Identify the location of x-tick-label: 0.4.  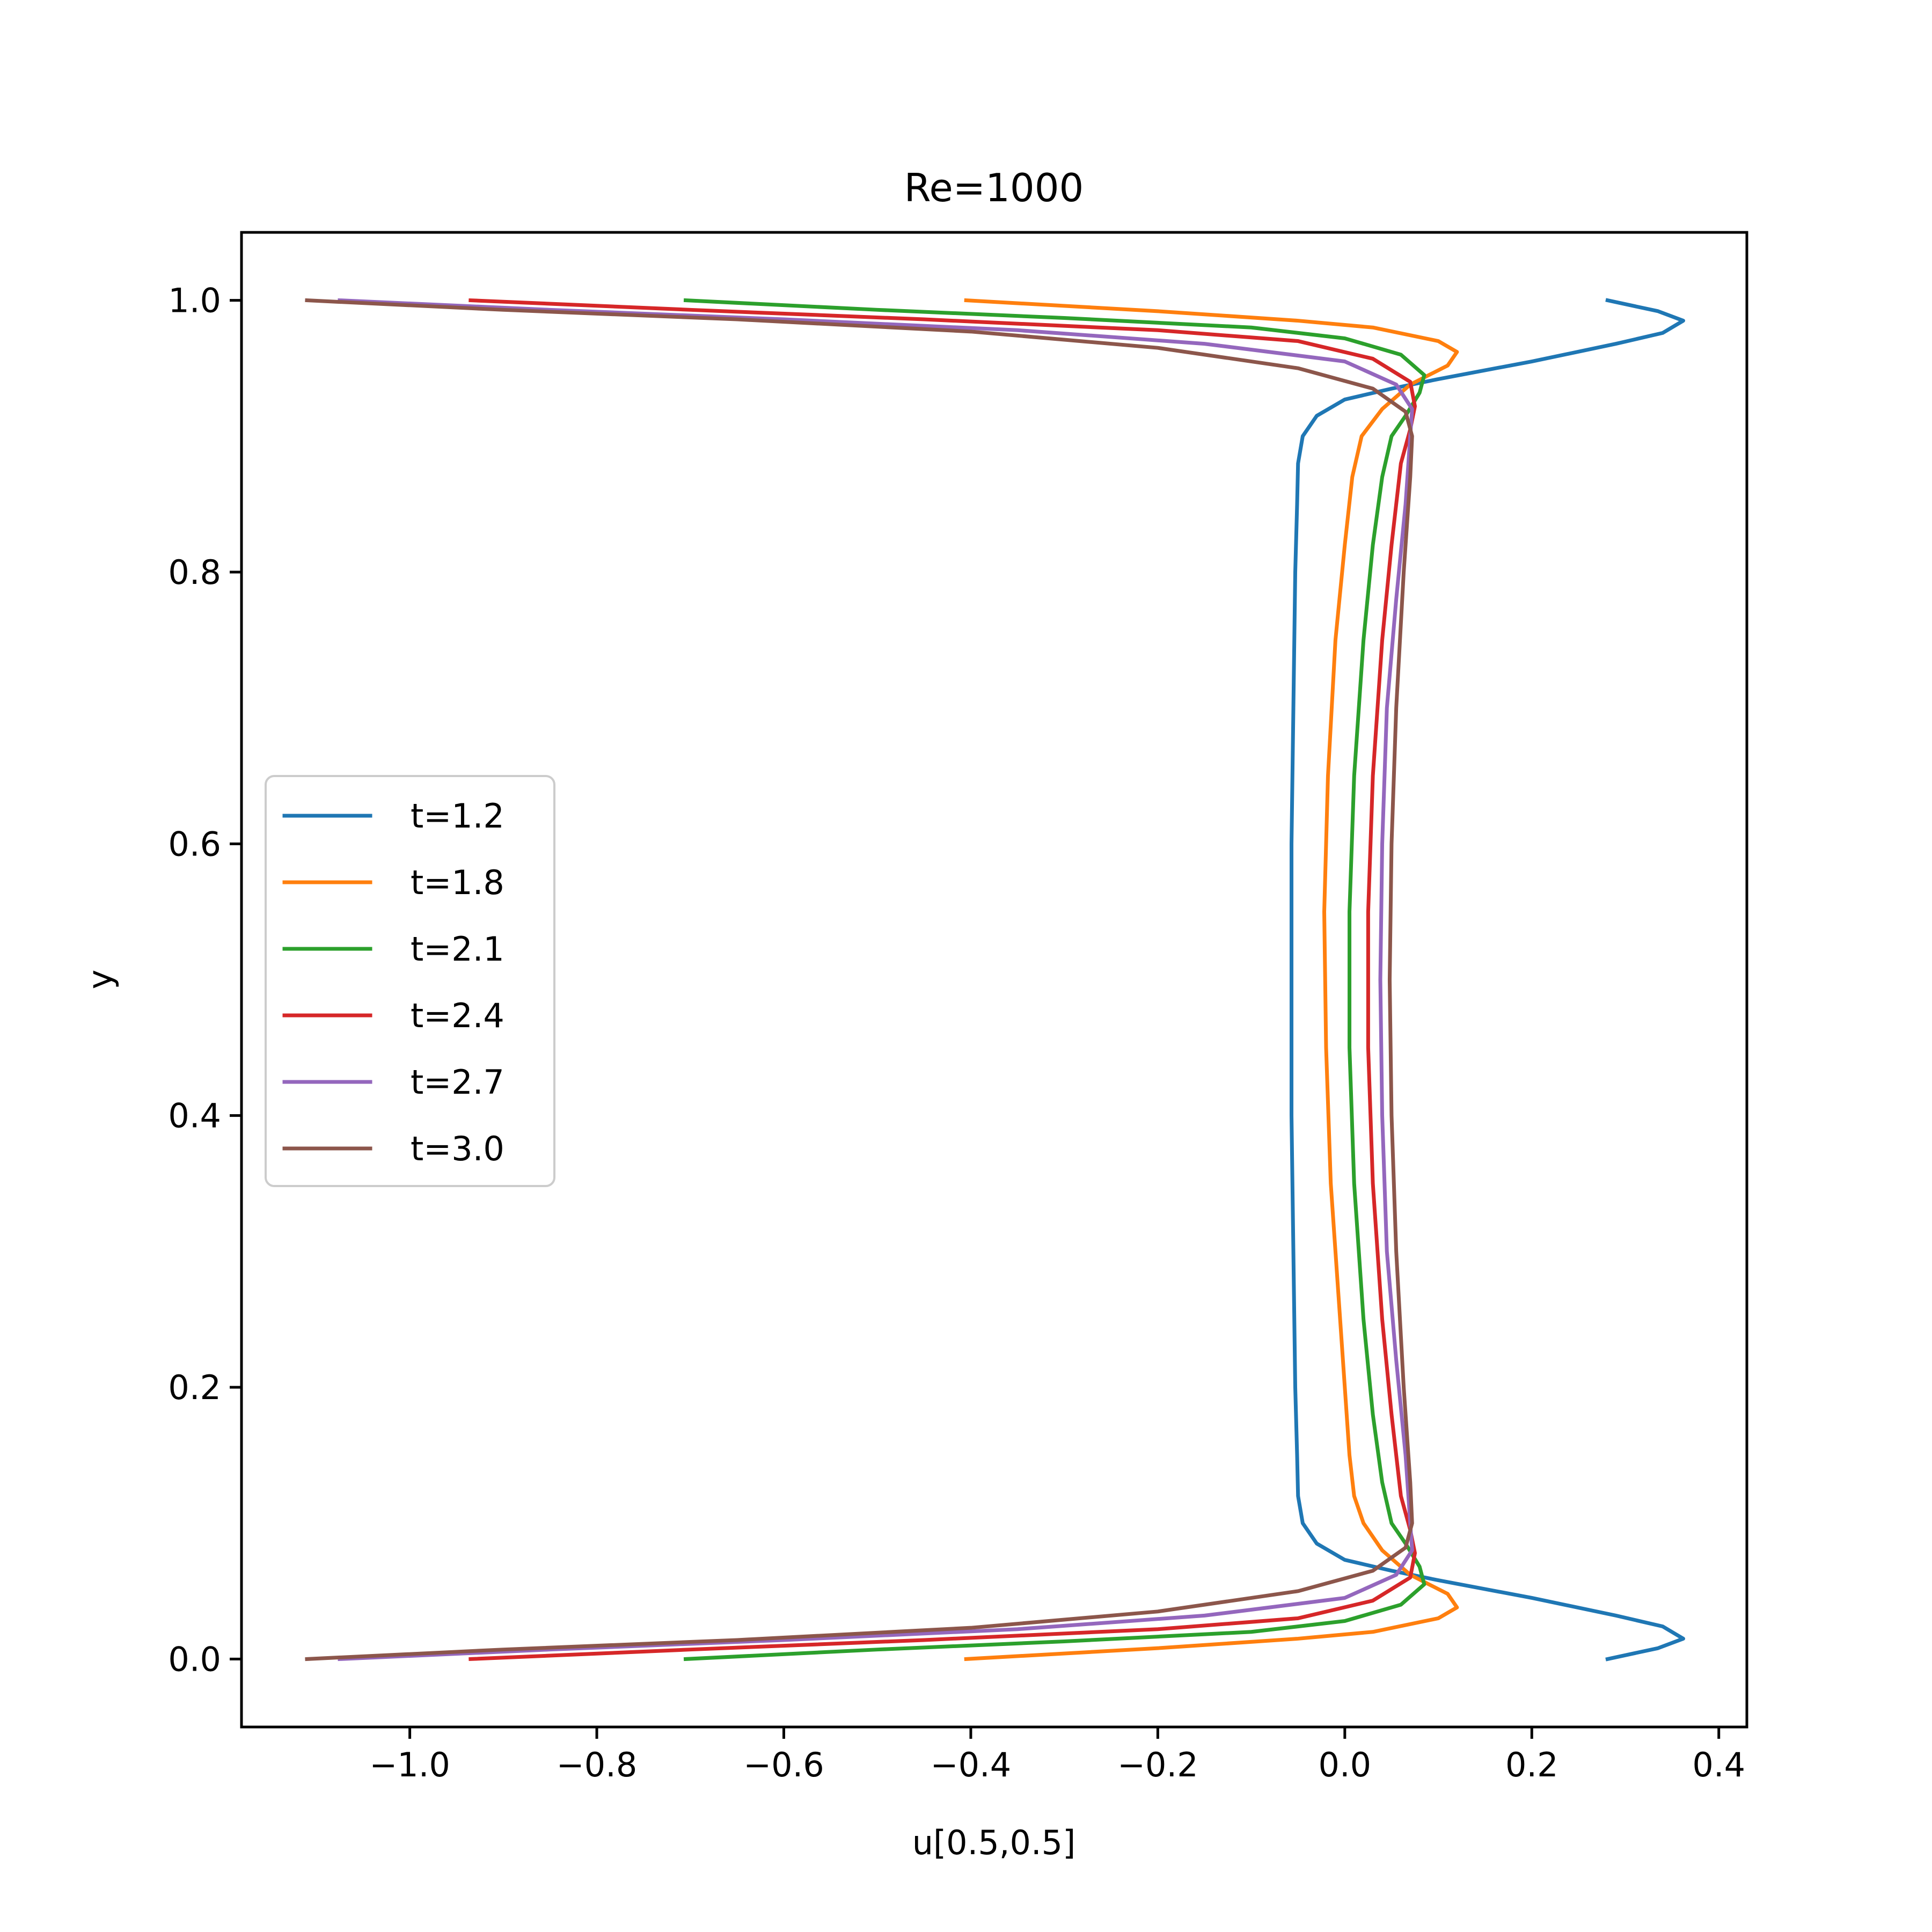
(1718, 1764).